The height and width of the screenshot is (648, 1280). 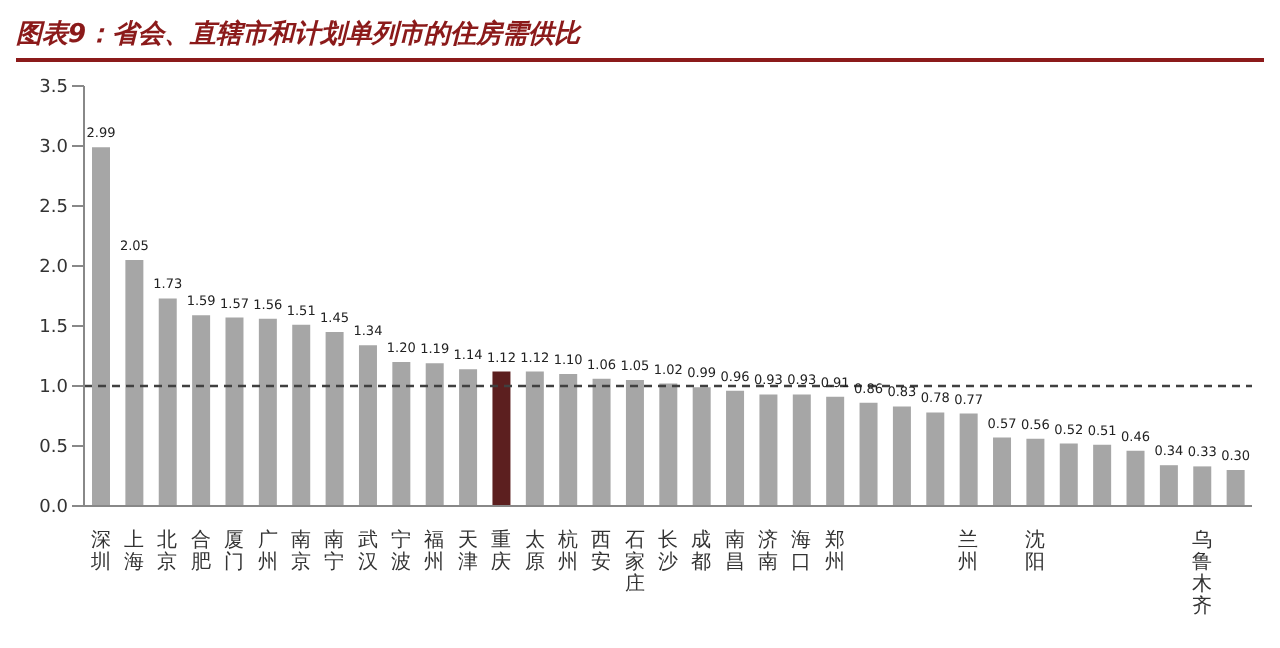 What do you see at coordinates (300, 551) in the screenshot?
I see `x-tick-label: 南京` at bounding box center [300, 551].